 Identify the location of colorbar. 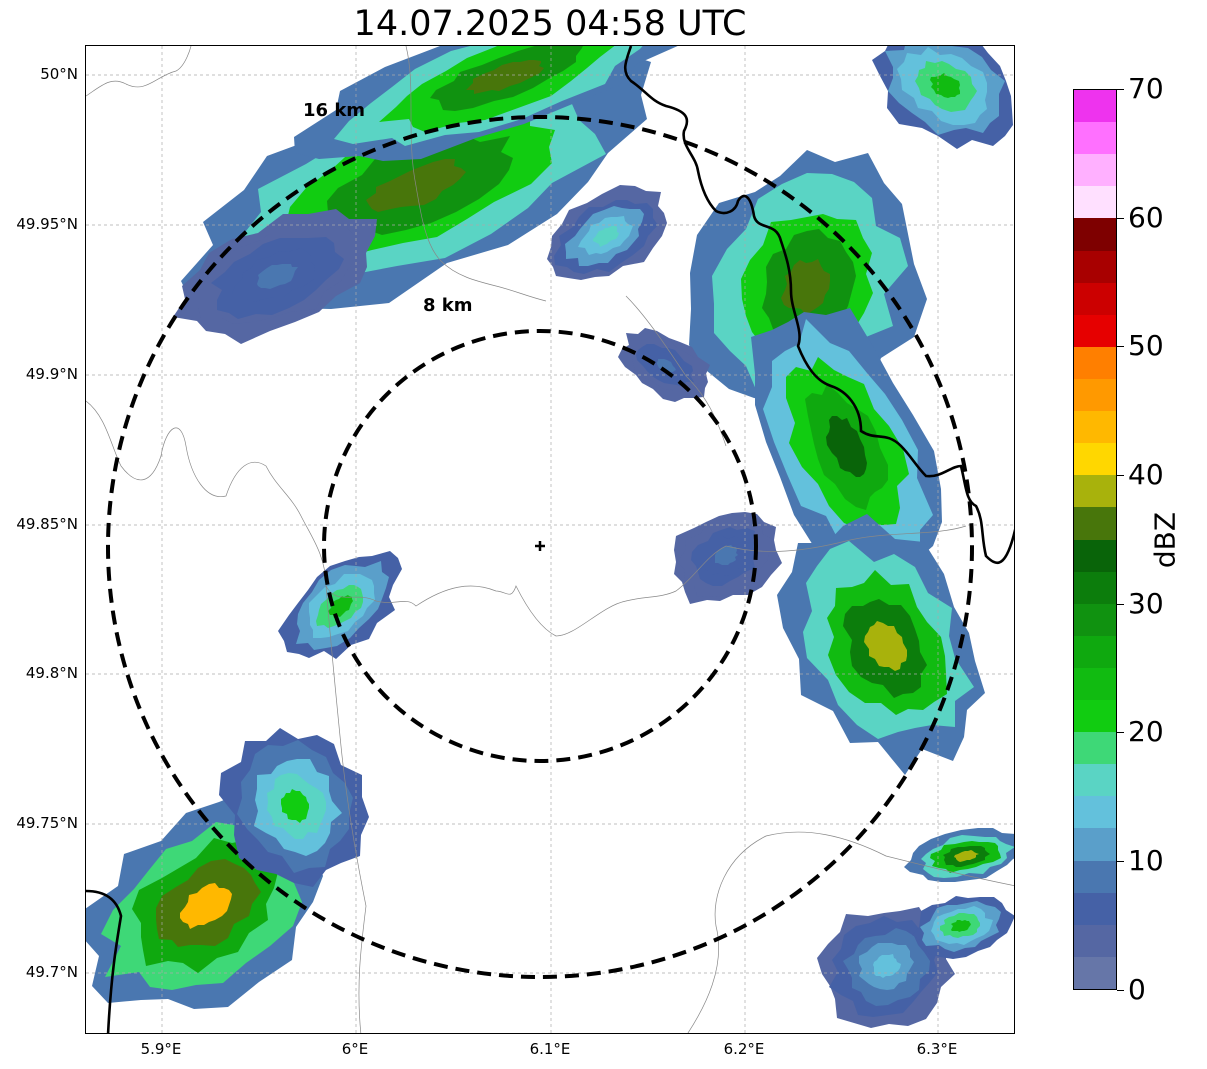
(1095, 539).